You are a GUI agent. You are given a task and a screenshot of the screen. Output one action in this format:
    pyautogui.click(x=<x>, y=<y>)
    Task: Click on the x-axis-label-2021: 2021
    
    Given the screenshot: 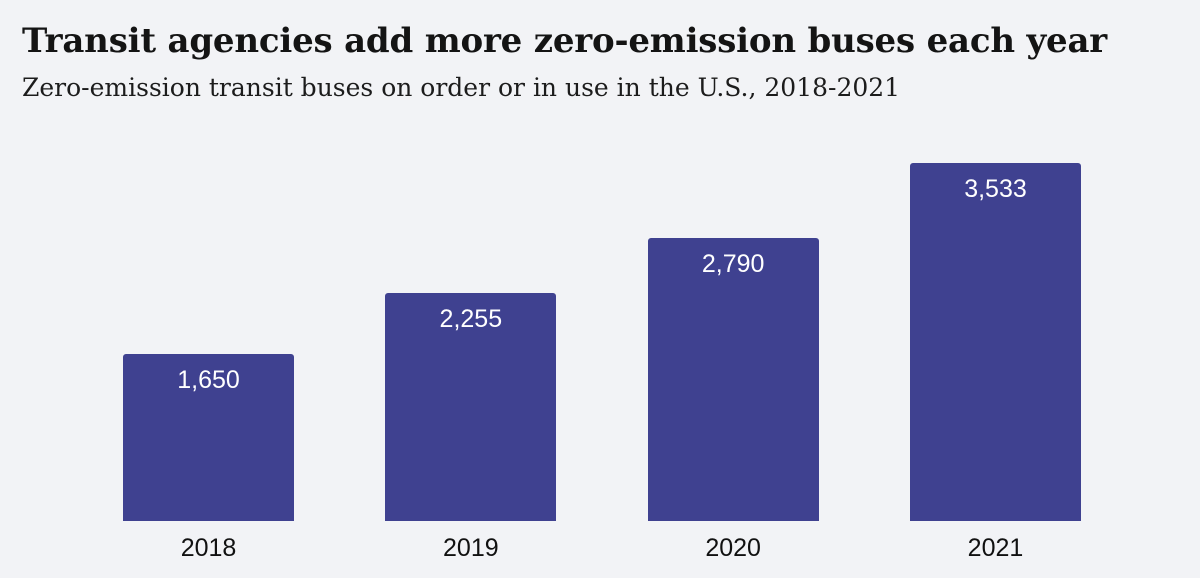 What is the action you would take?
    pyautogui.click(x=995, y=548)
    